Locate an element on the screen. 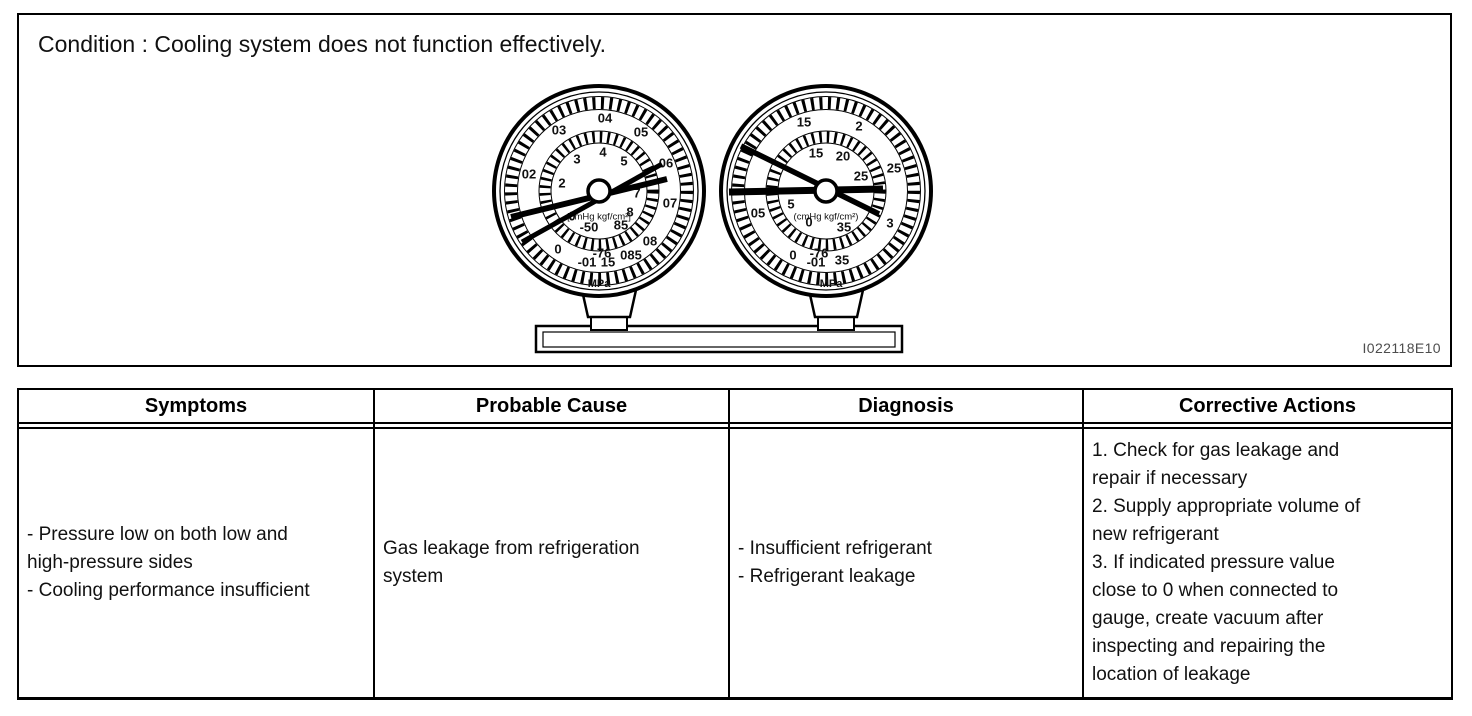  low-gauge-outer-label: 0 is located at coordinates (557, 248).